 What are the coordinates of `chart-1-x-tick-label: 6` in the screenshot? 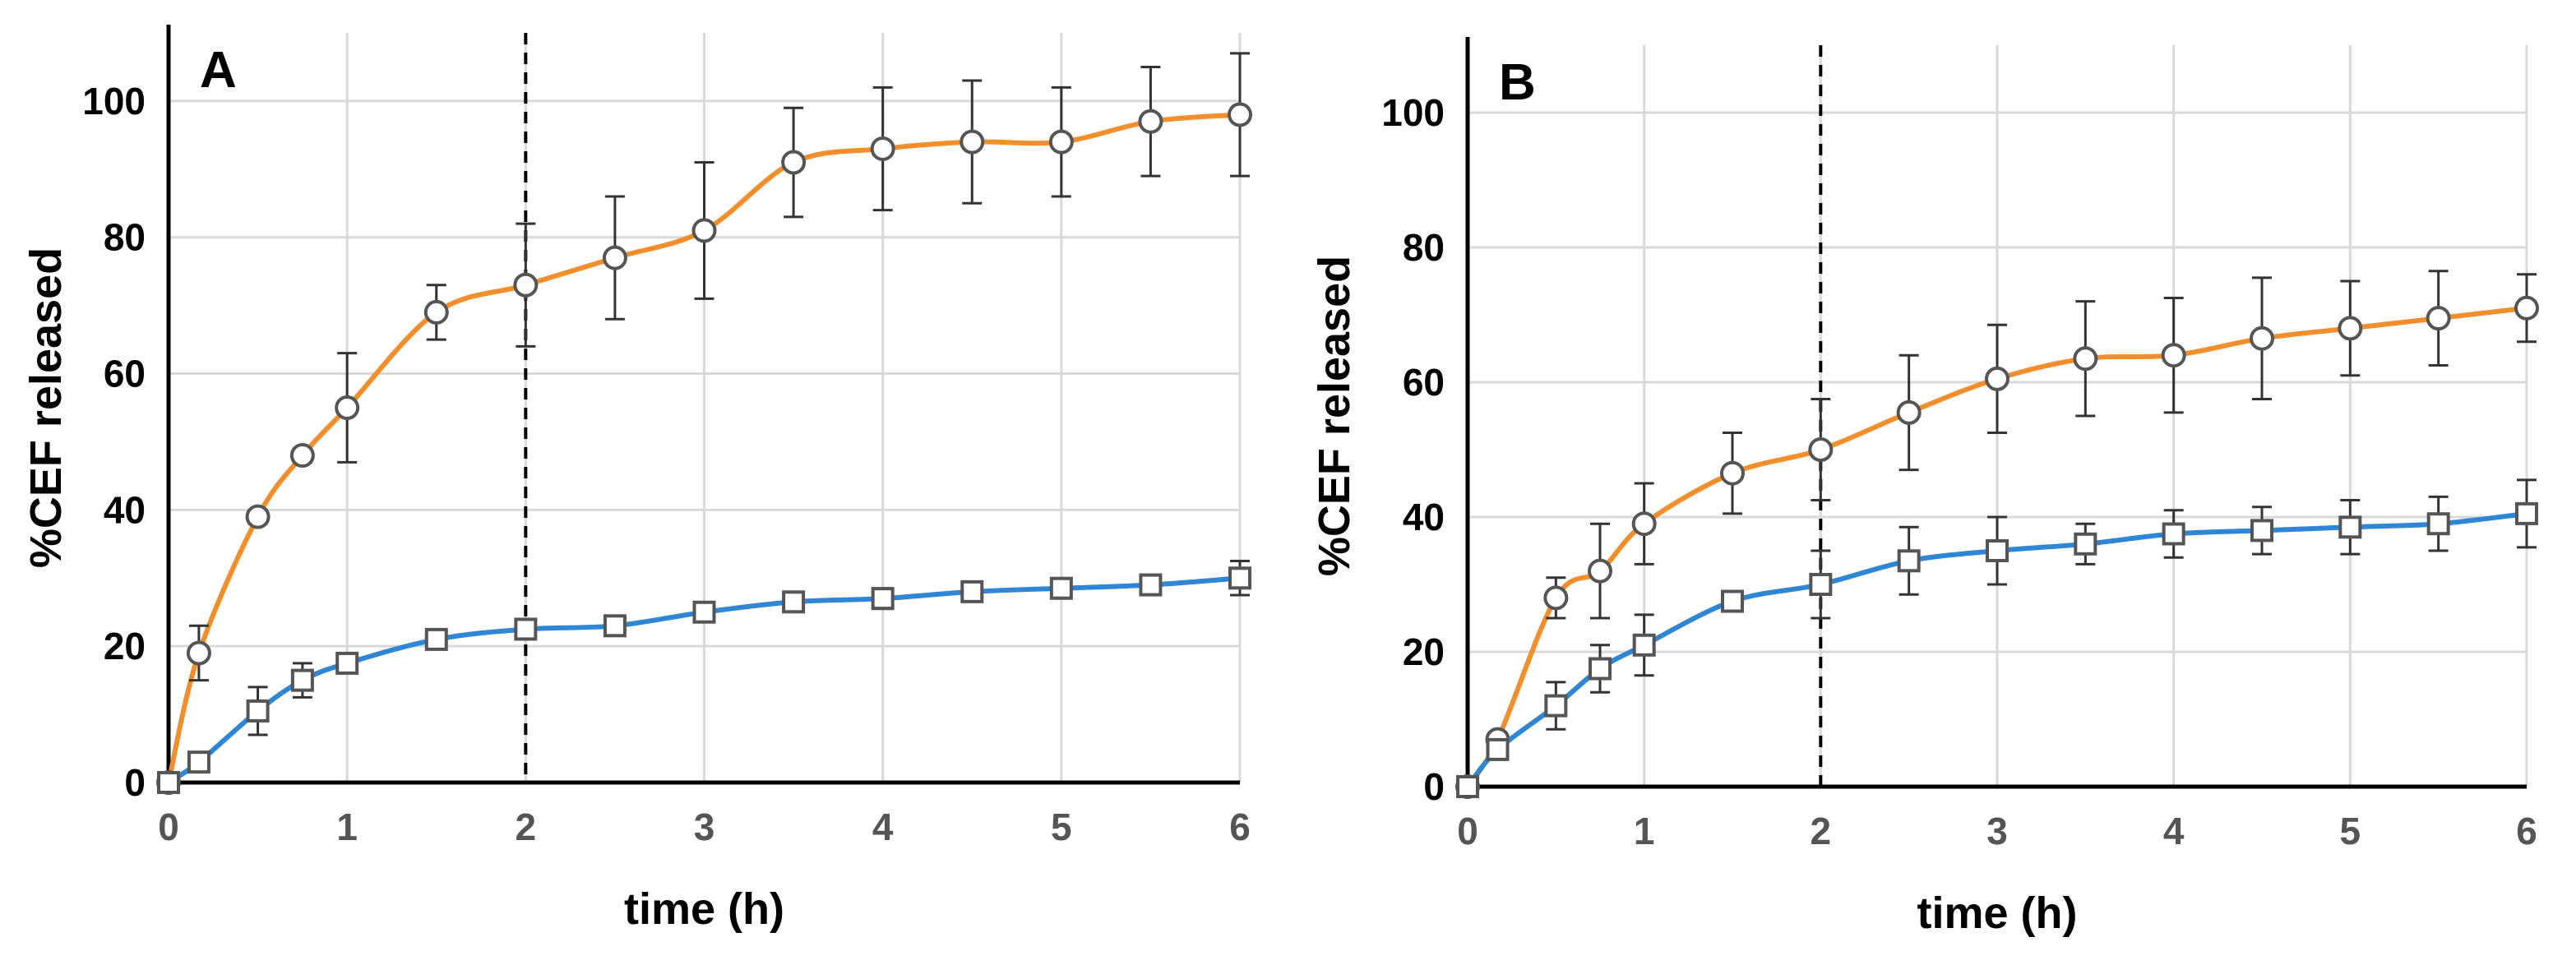 It's located at (2526, 831).